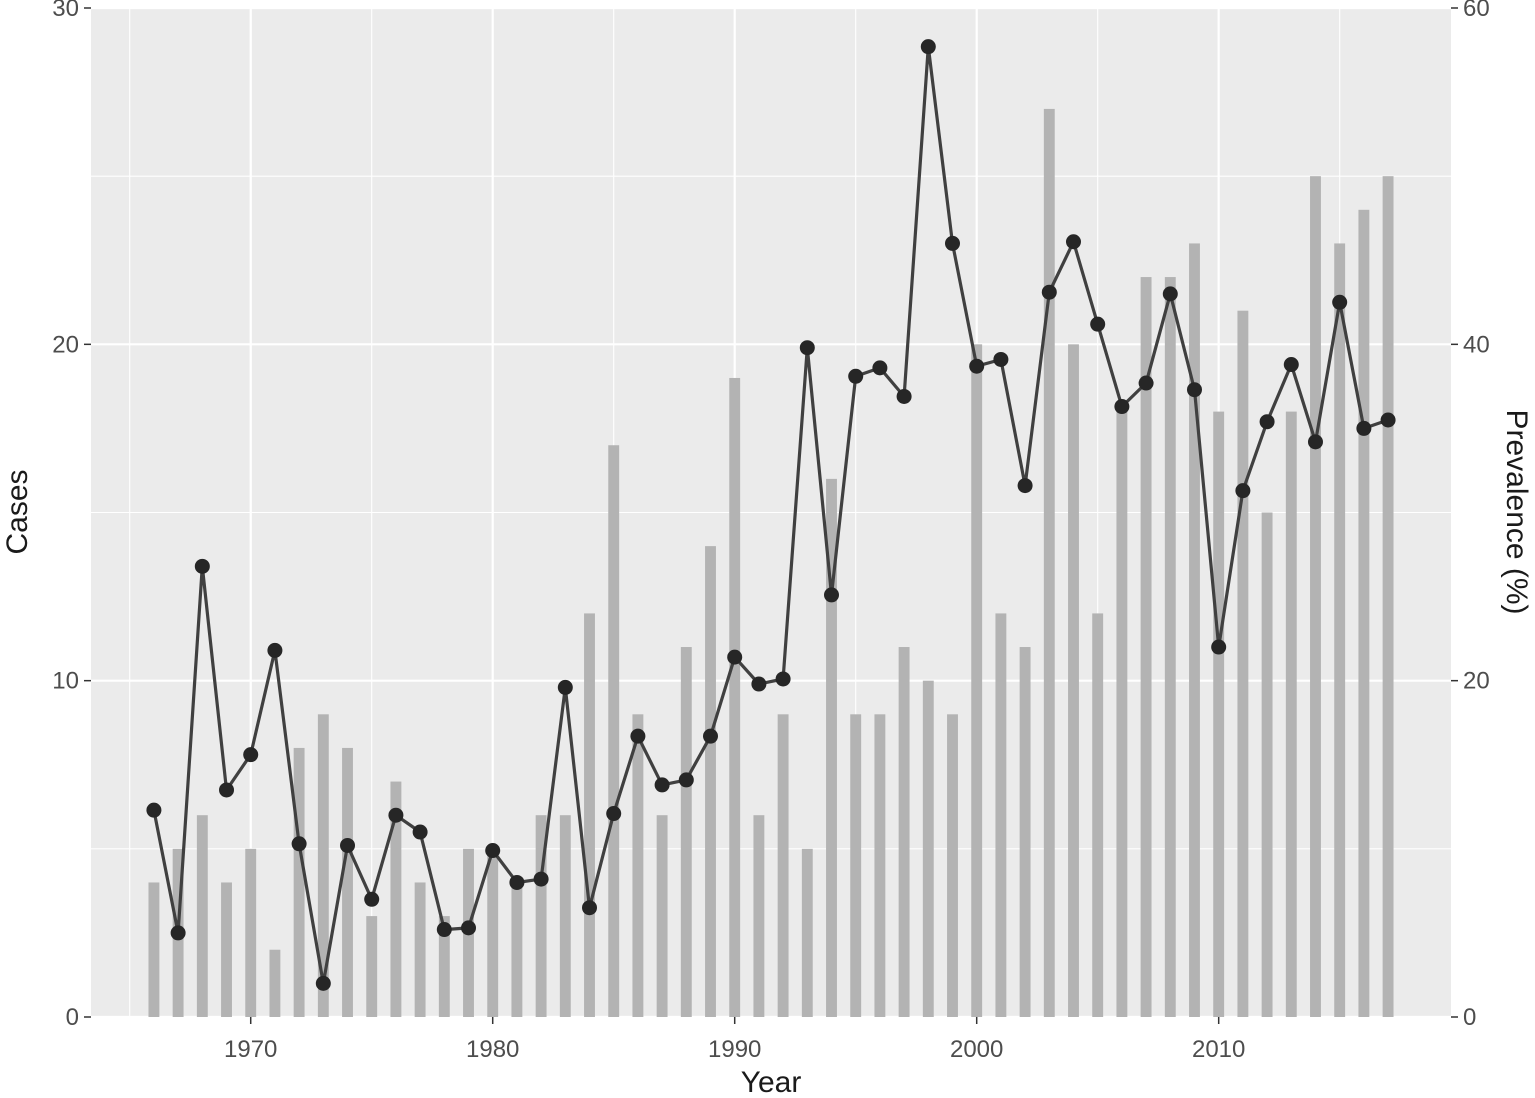  What do you see at coordinates (1476, 681) in the screenshot?
I see `y-right-tick-label: 20` at bounding box center [1476, 681].